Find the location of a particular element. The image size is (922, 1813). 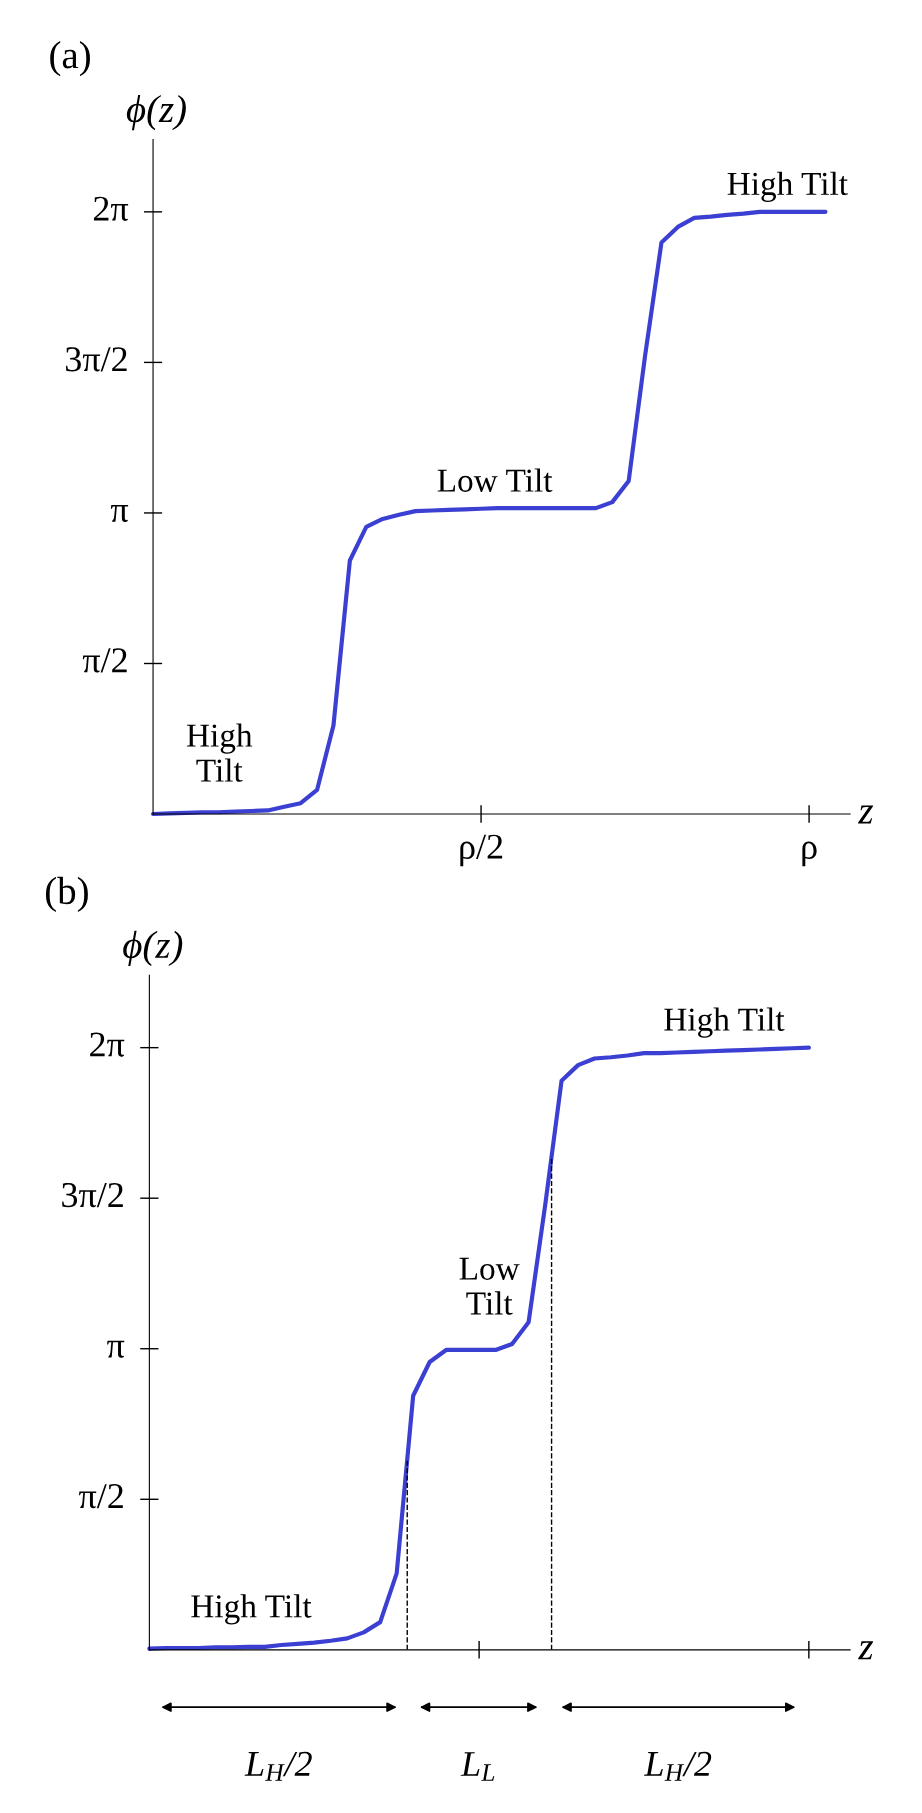

chart-title: (b) is located at coordinates (66, 894).